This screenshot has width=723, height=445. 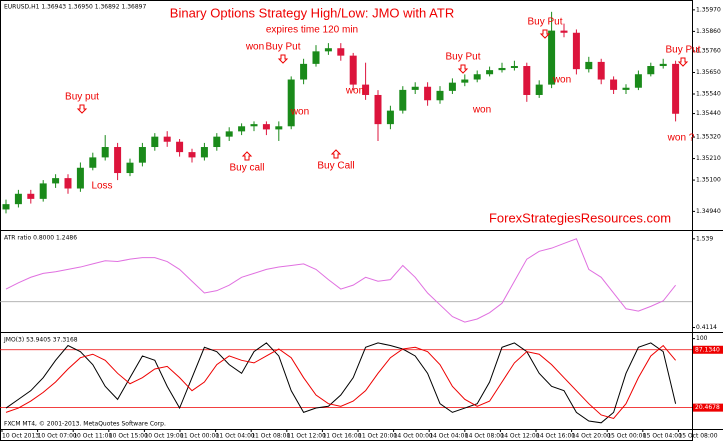 What do you see at coordinates (312, 30) in the screenshot?
I see `chart-subtitle: expires time 120 min` at bounding box center [312, 30].